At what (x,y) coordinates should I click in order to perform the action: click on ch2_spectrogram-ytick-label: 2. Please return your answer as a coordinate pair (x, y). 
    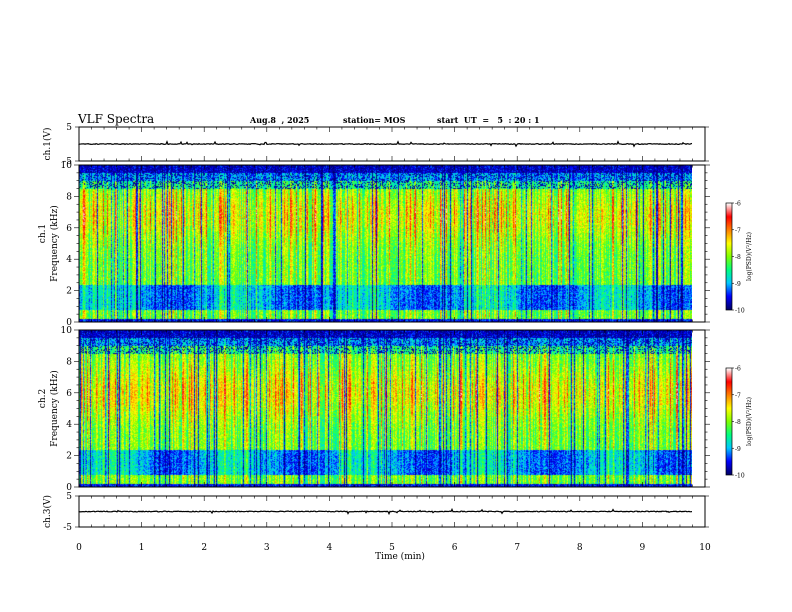
    Looking at the image, I should click on (69, 457).